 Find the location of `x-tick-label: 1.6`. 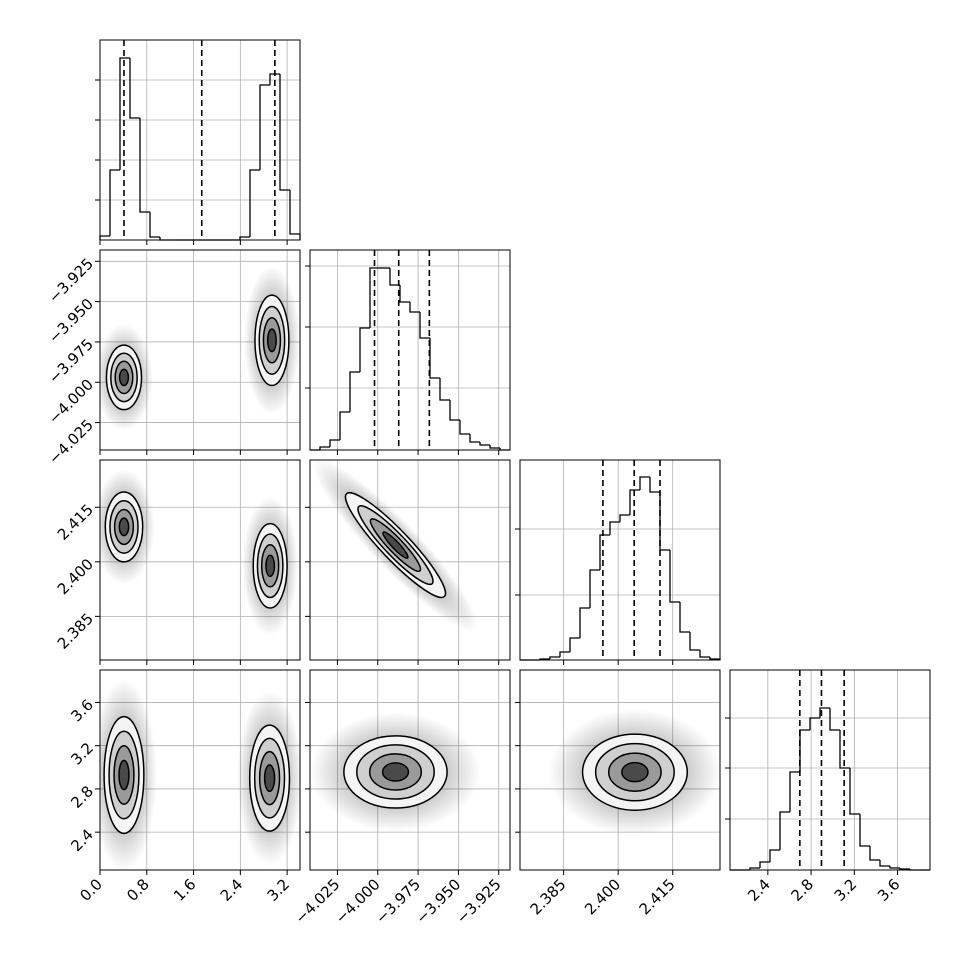

x-tick-label: 1.6 is located at coordinates (185, 890).